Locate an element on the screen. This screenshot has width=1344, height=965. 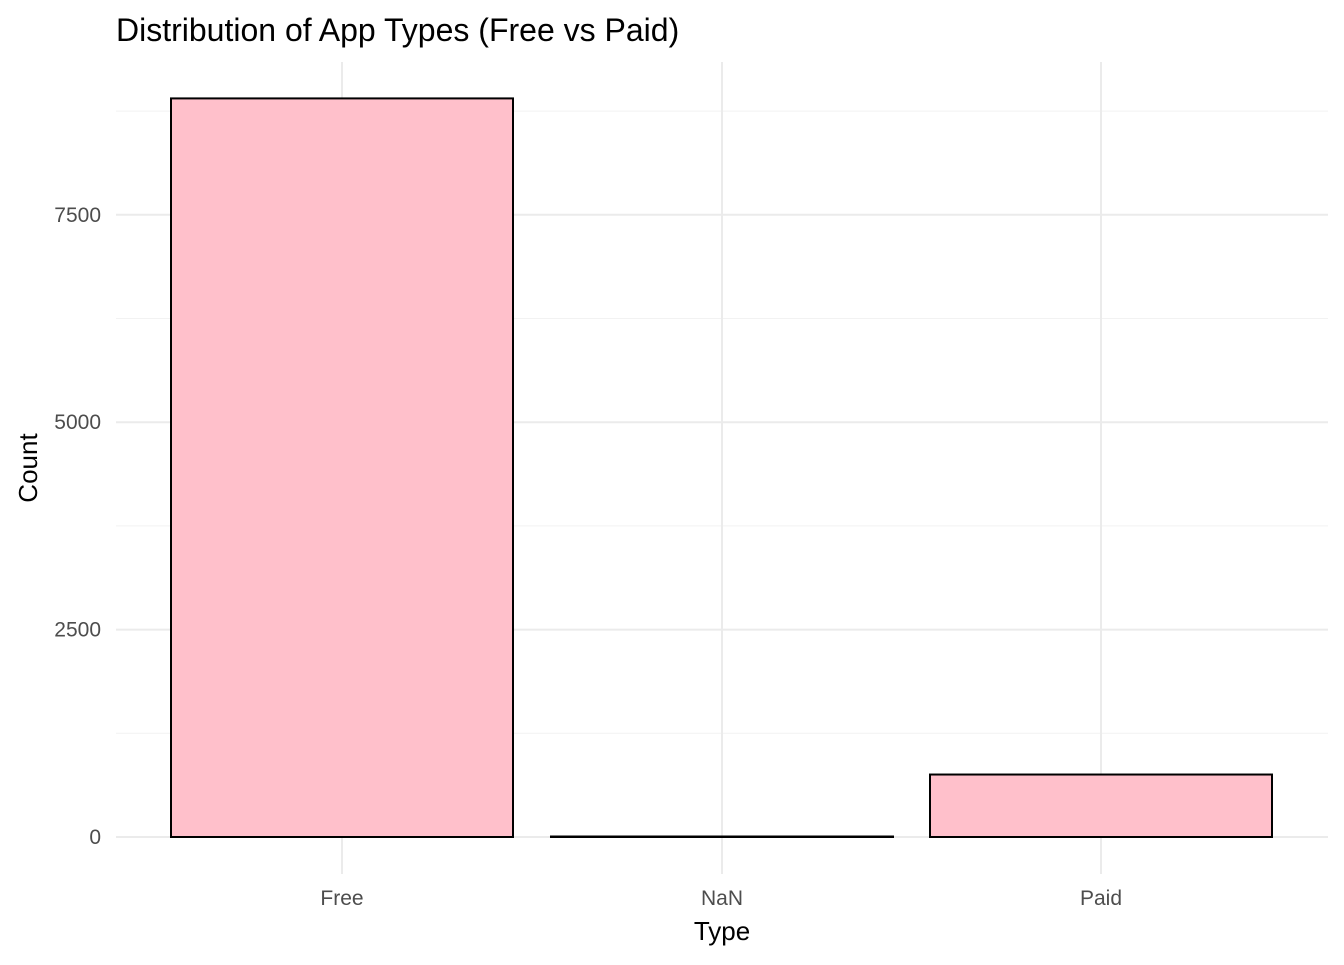
y-tick-labels: 0 2500 5000 7500 is located at coordinates (77, 526).